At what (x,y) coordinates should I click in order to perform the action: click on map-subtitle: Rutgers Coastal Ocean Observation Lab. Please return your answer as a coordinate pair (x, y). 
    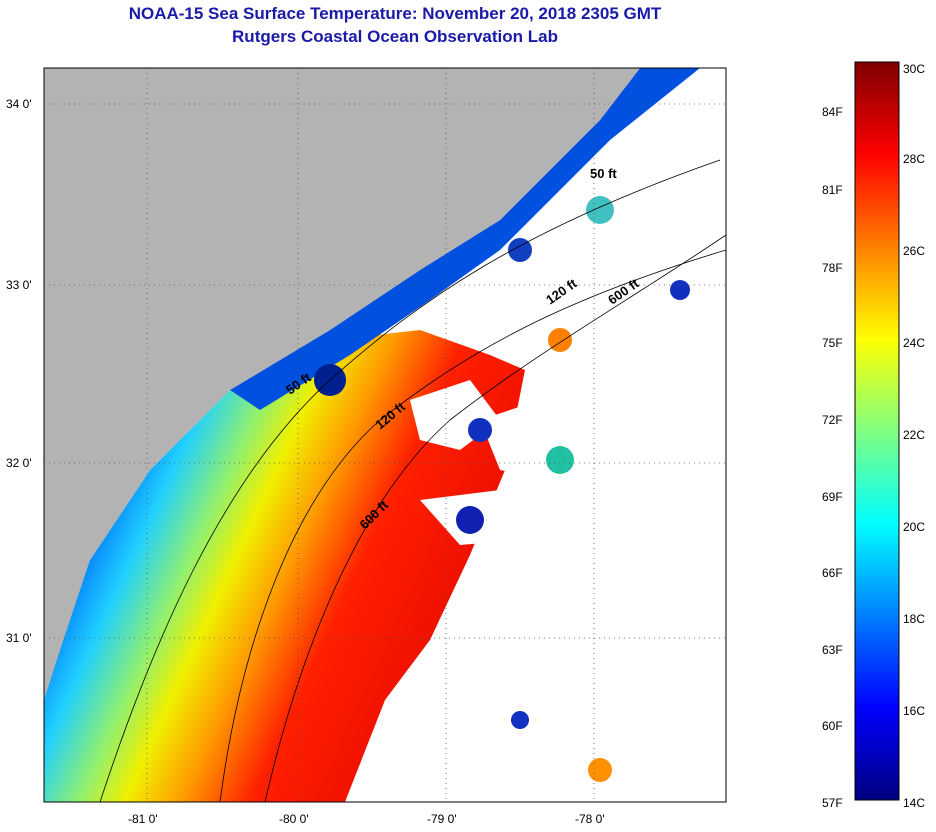
    Looking at the image, I should click on (395, 36).